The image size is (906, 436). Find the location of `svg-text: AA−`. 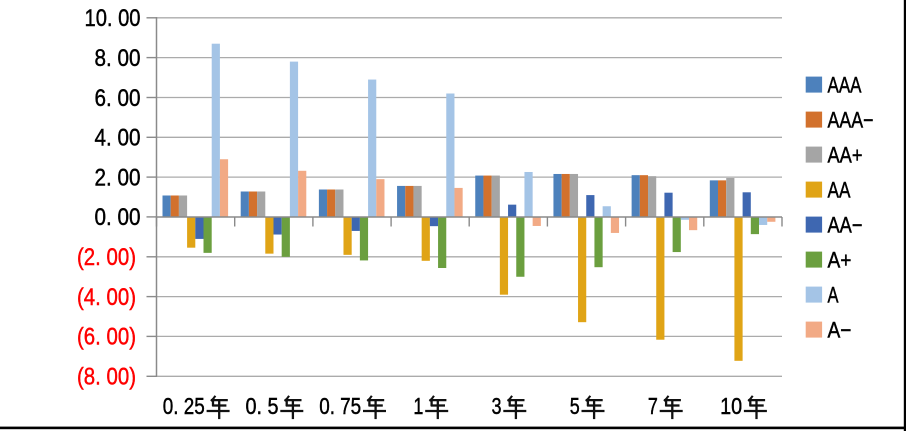

svg-text: AA− is located at coordinates (845, 224).